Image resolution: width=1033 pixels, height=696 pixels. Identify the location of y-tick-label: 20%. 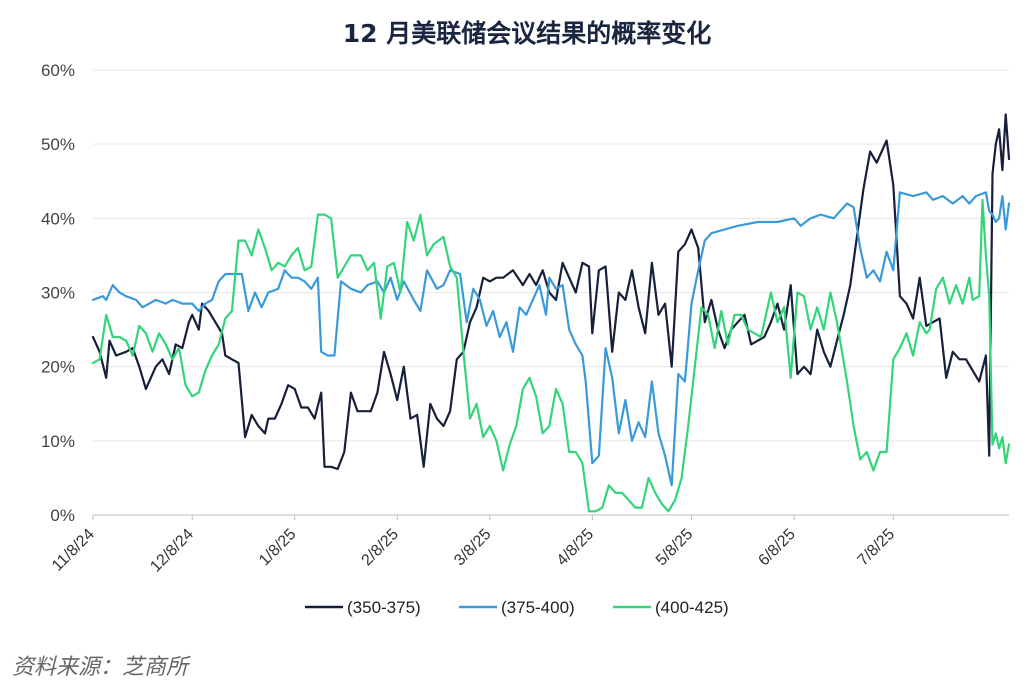
(58, 367).